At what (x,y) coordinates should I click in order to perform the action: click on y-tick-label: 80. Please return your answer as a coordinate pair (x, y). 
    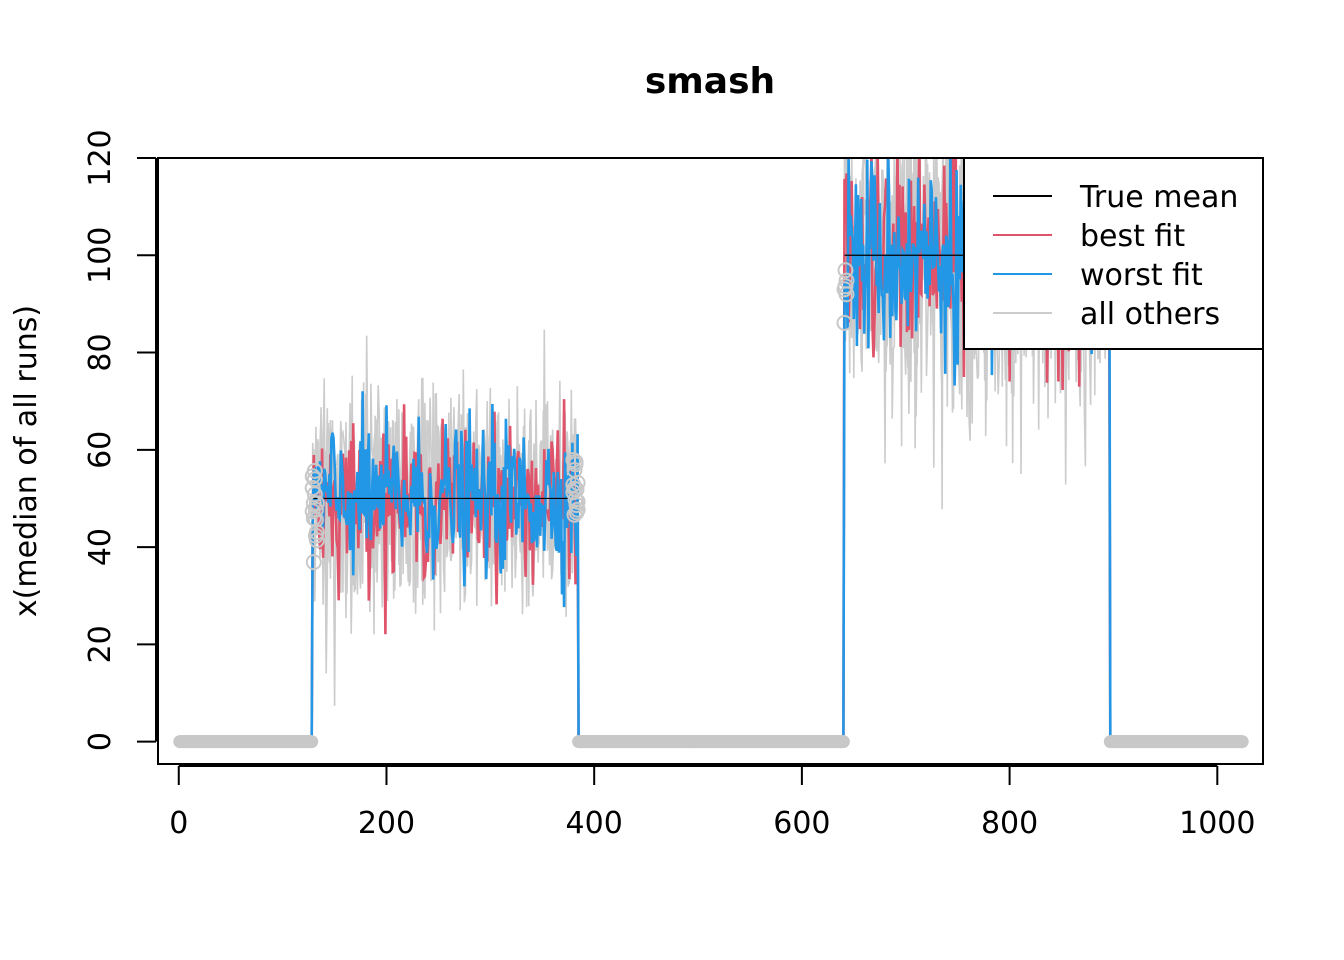
    Looking at the image, I should click on (100, 352).